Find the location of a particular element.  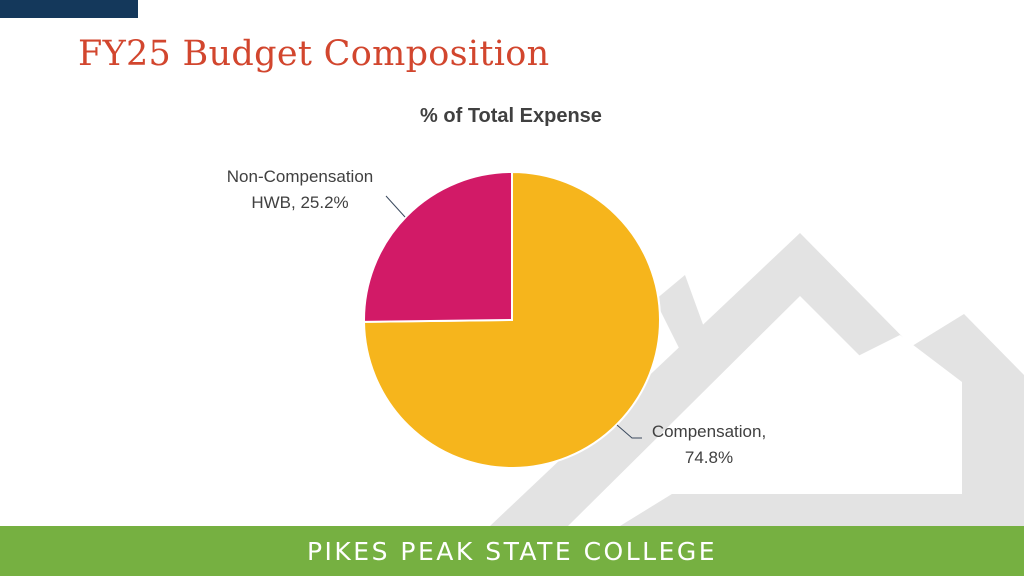

data-label: 74.8% is located at coordinates (709, 457).